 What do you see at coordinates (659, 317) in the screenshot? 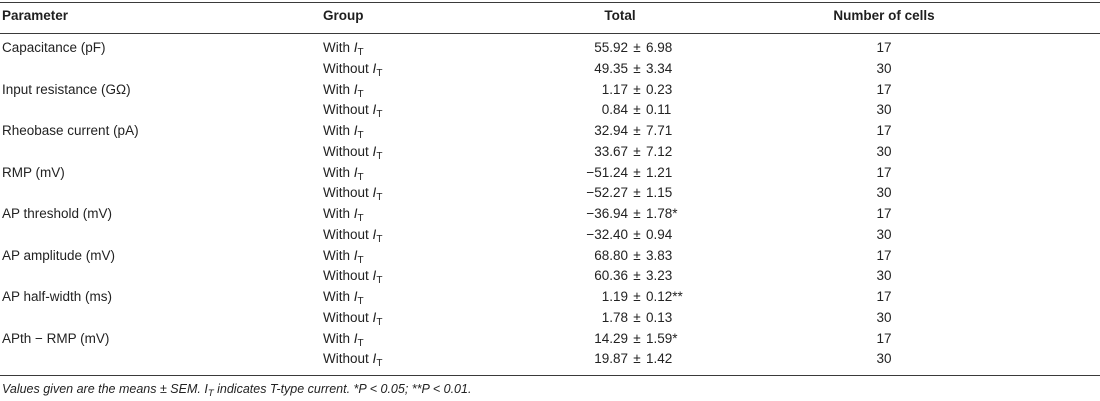
I see `total-sem: 0.13` at bounding box center [659, 317].